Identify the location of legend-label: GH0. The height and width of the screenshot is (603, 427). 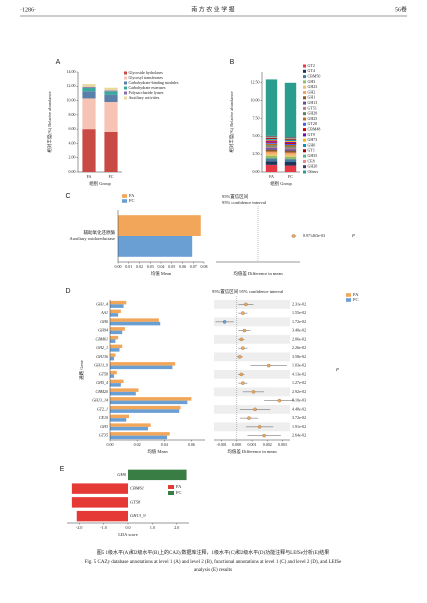
(312, 144).